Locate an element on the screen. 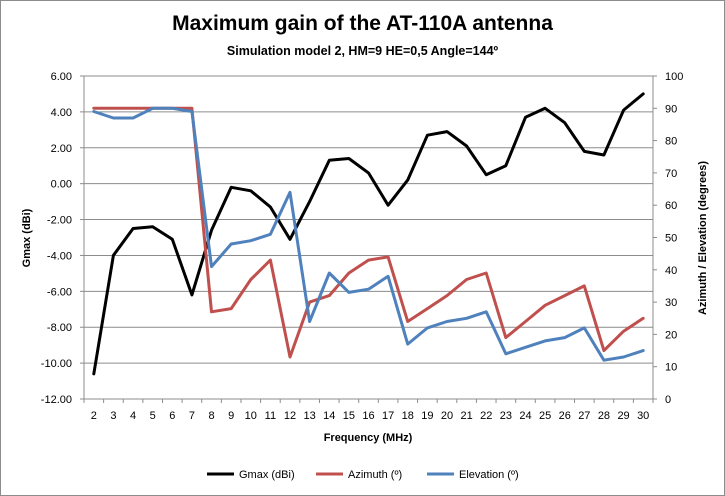  legend-label-1: Gmax (dBi) is located at coordinates (267, 475).